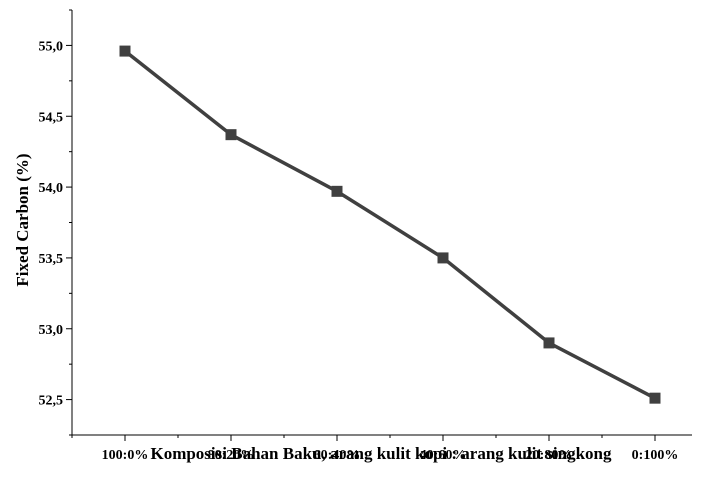  I want to click on y-axis-title: Fixed Carbon (%), so click(22, 219).